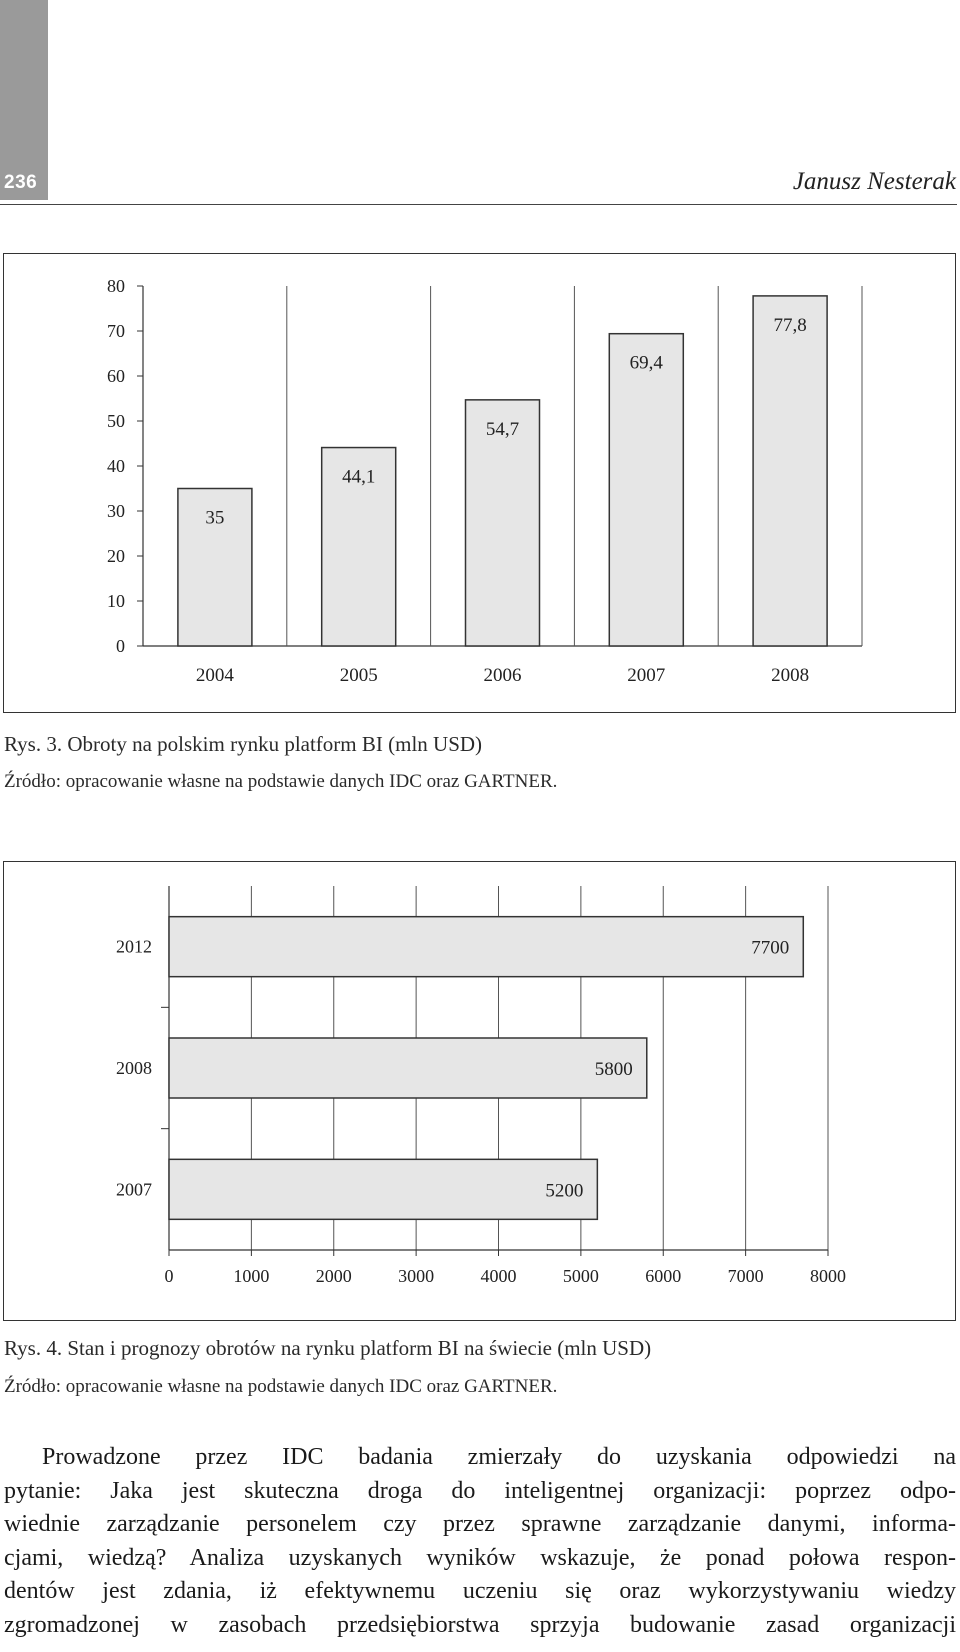 The width and height of the screenshot is (960, 1652). I want to click on x-tick-label: 6000, so click(663, 1276).